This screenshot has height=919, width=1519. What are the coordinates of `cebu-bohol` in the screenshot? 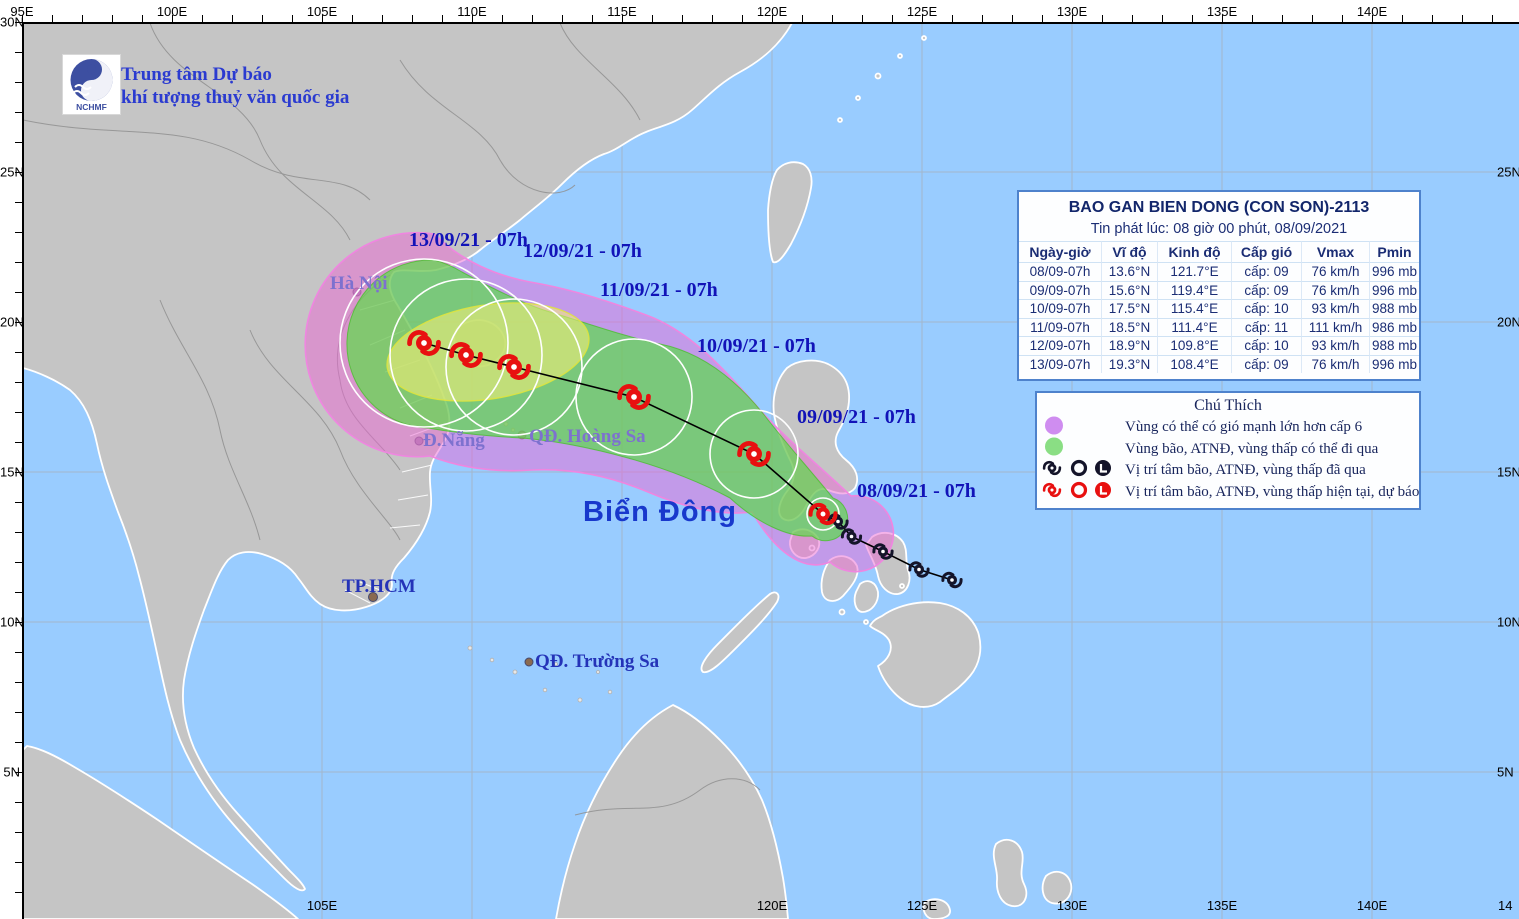 It's located at (866, 596).